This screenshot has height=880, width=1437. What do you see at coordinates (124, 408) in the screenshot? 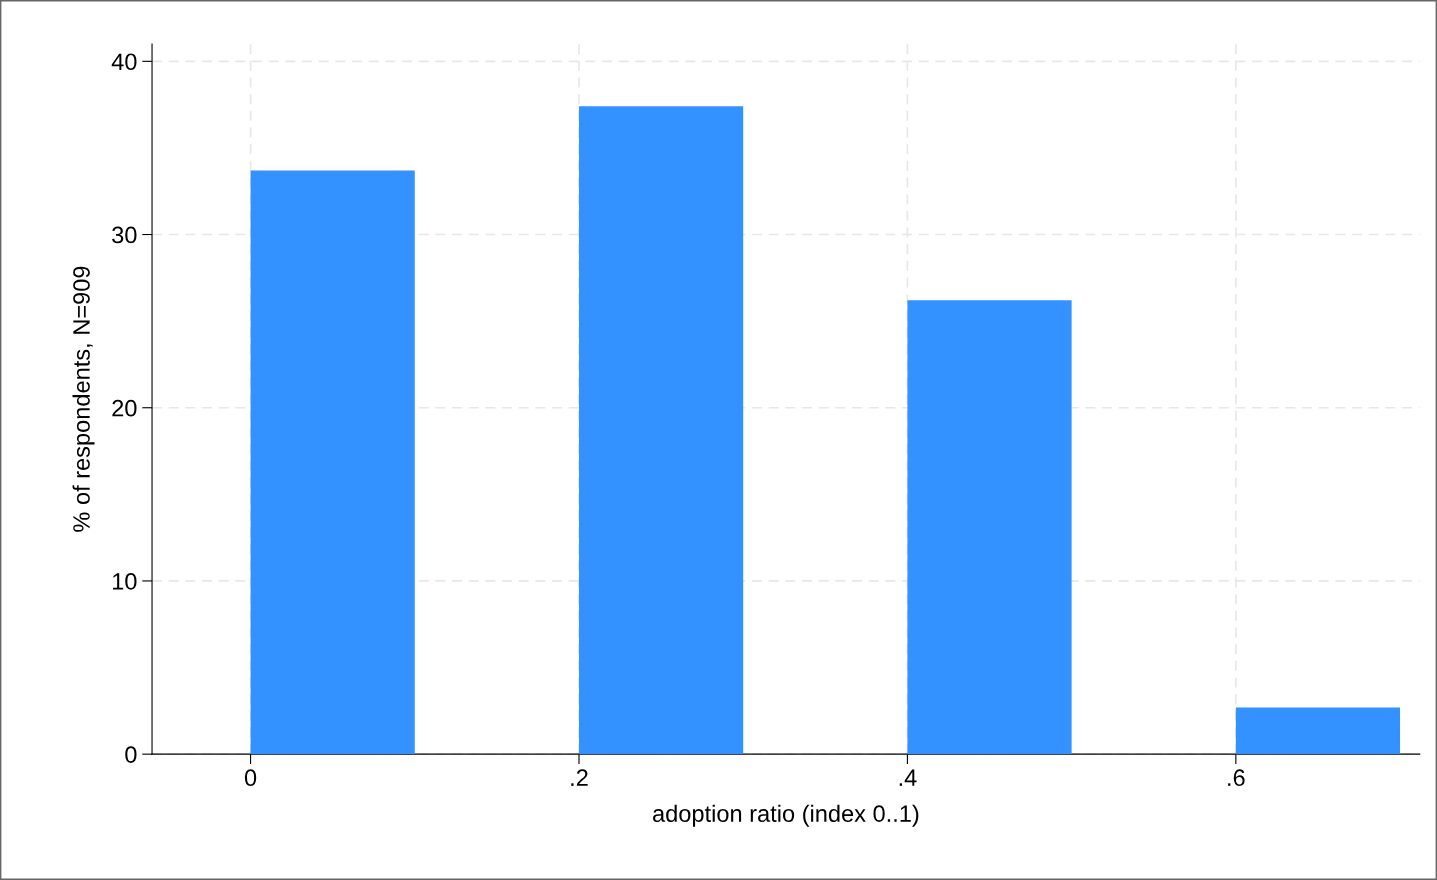
I see `y-tick-label: 20` at bounding box center [124, 408].